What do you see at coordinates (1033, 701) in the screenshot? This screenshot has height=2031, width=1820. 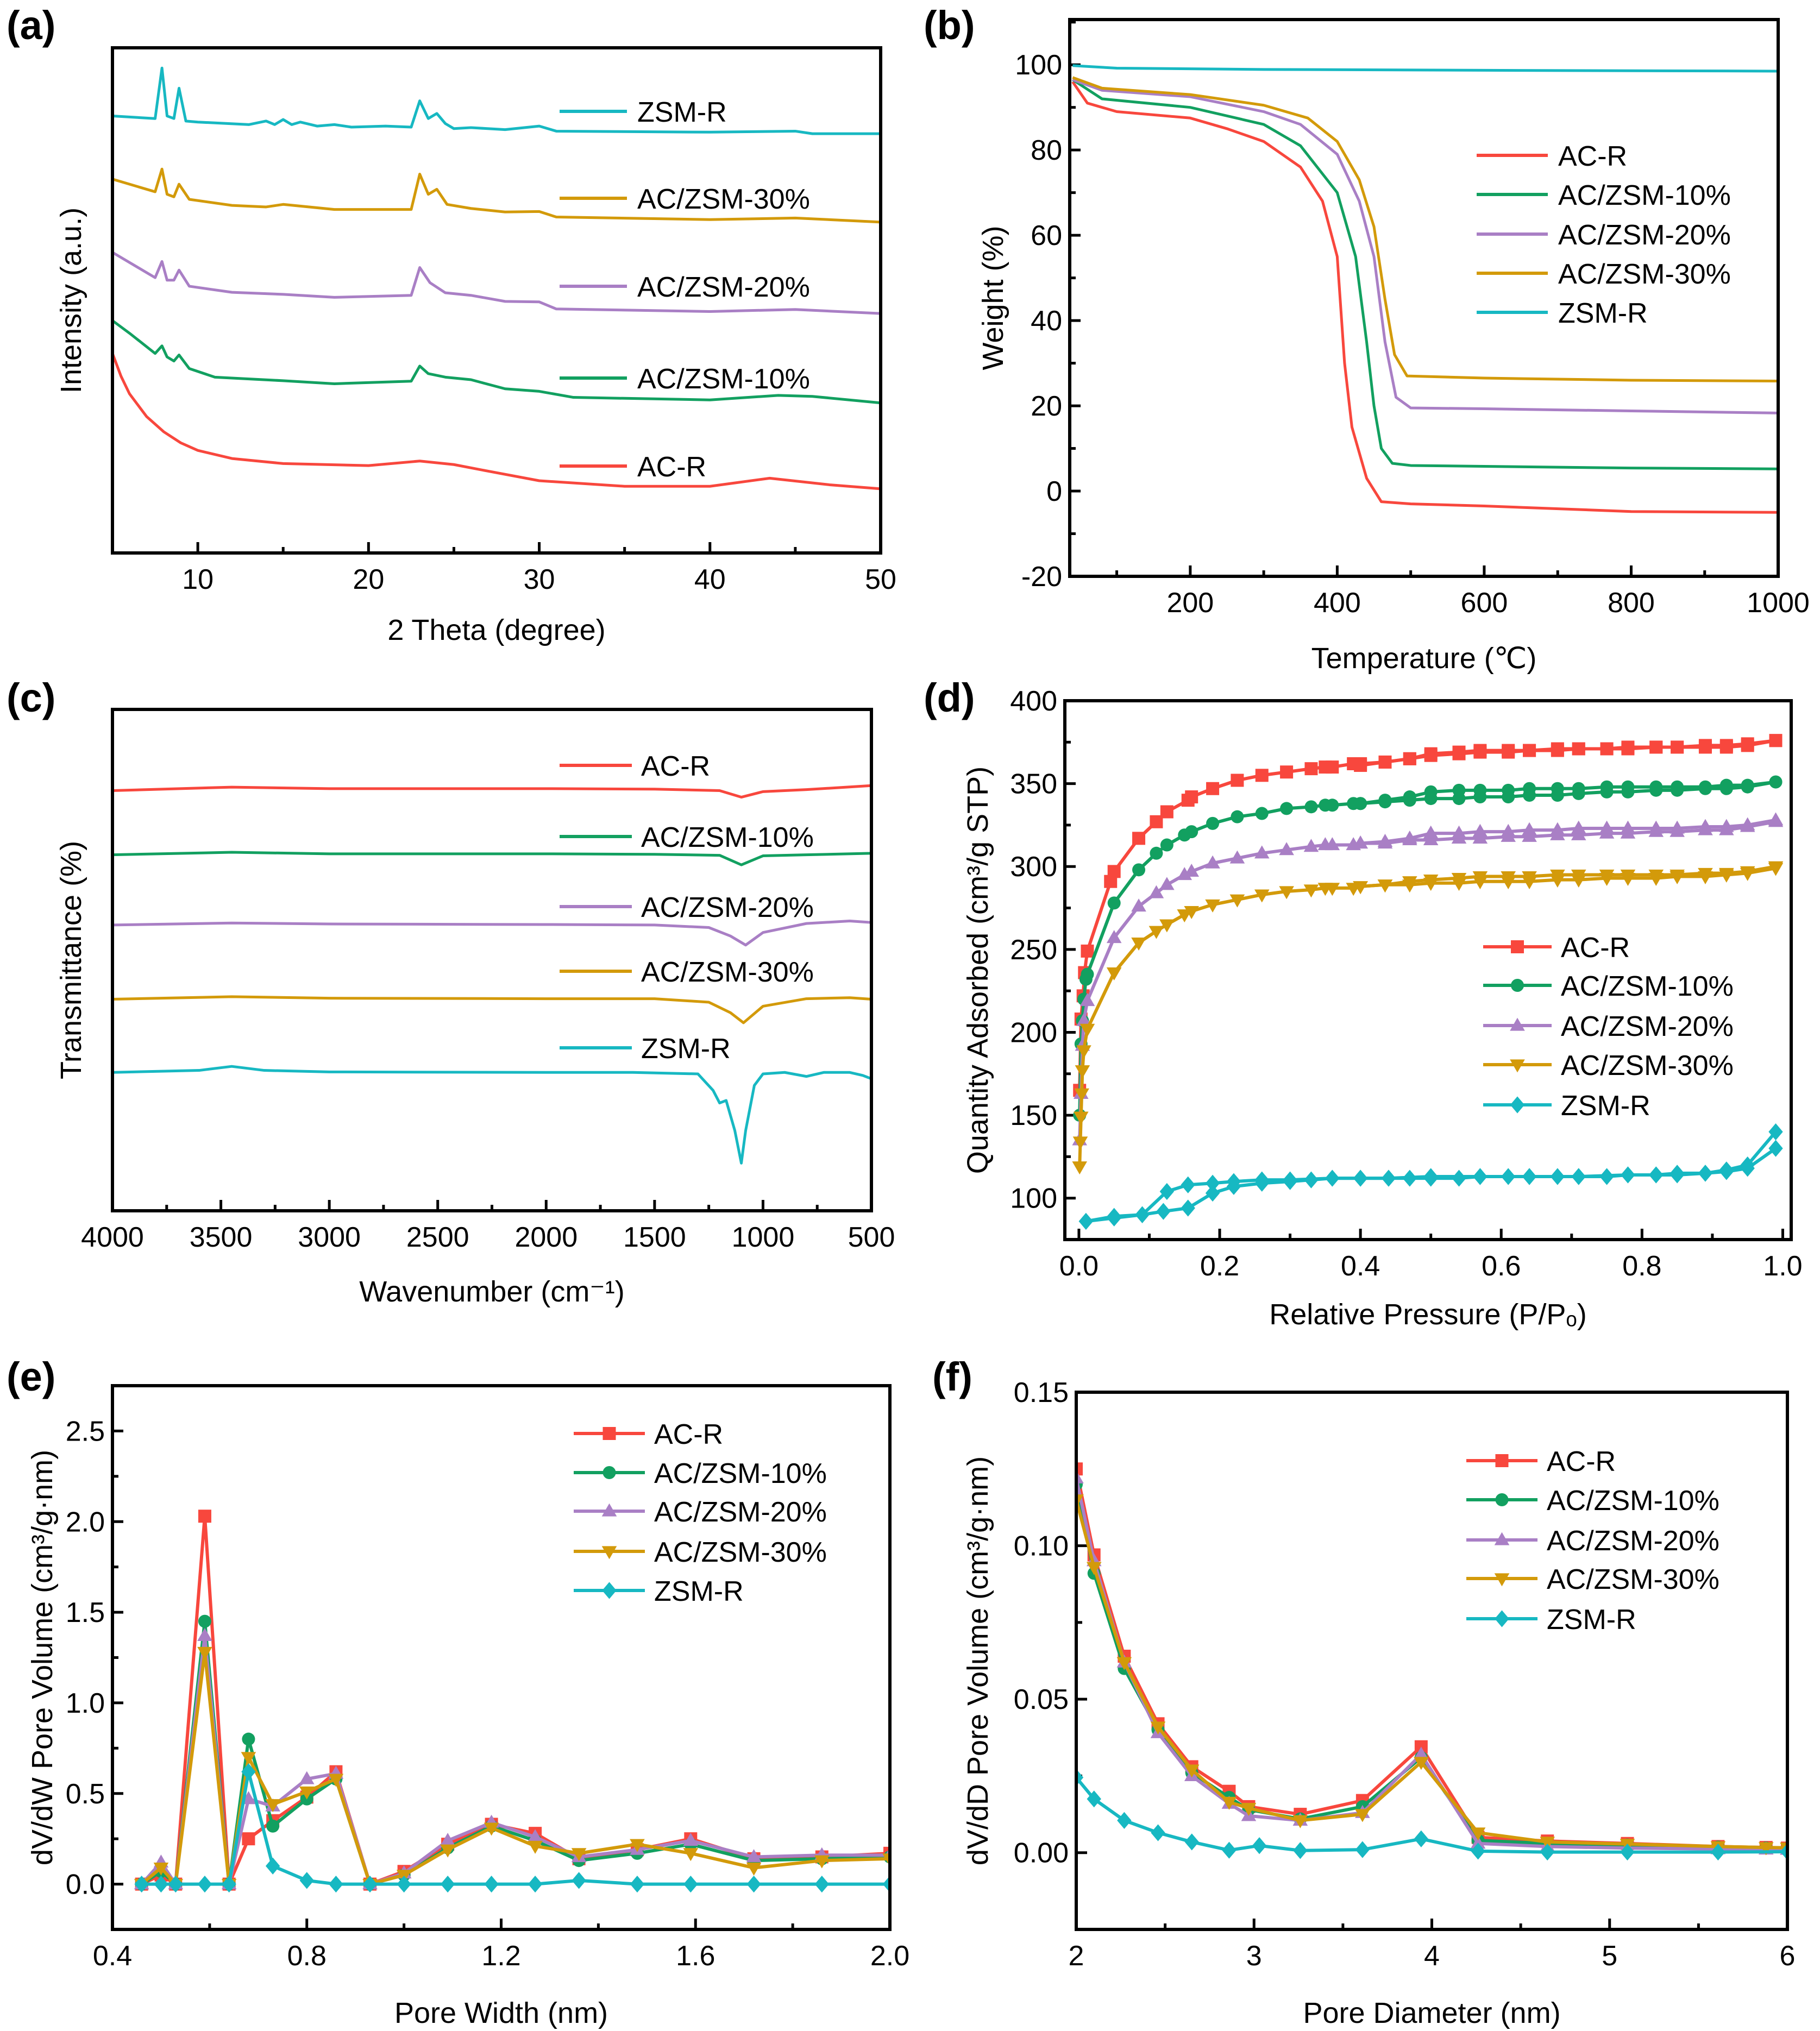 I see `y-tick-label: 400` at bounding box center [1033, 701].